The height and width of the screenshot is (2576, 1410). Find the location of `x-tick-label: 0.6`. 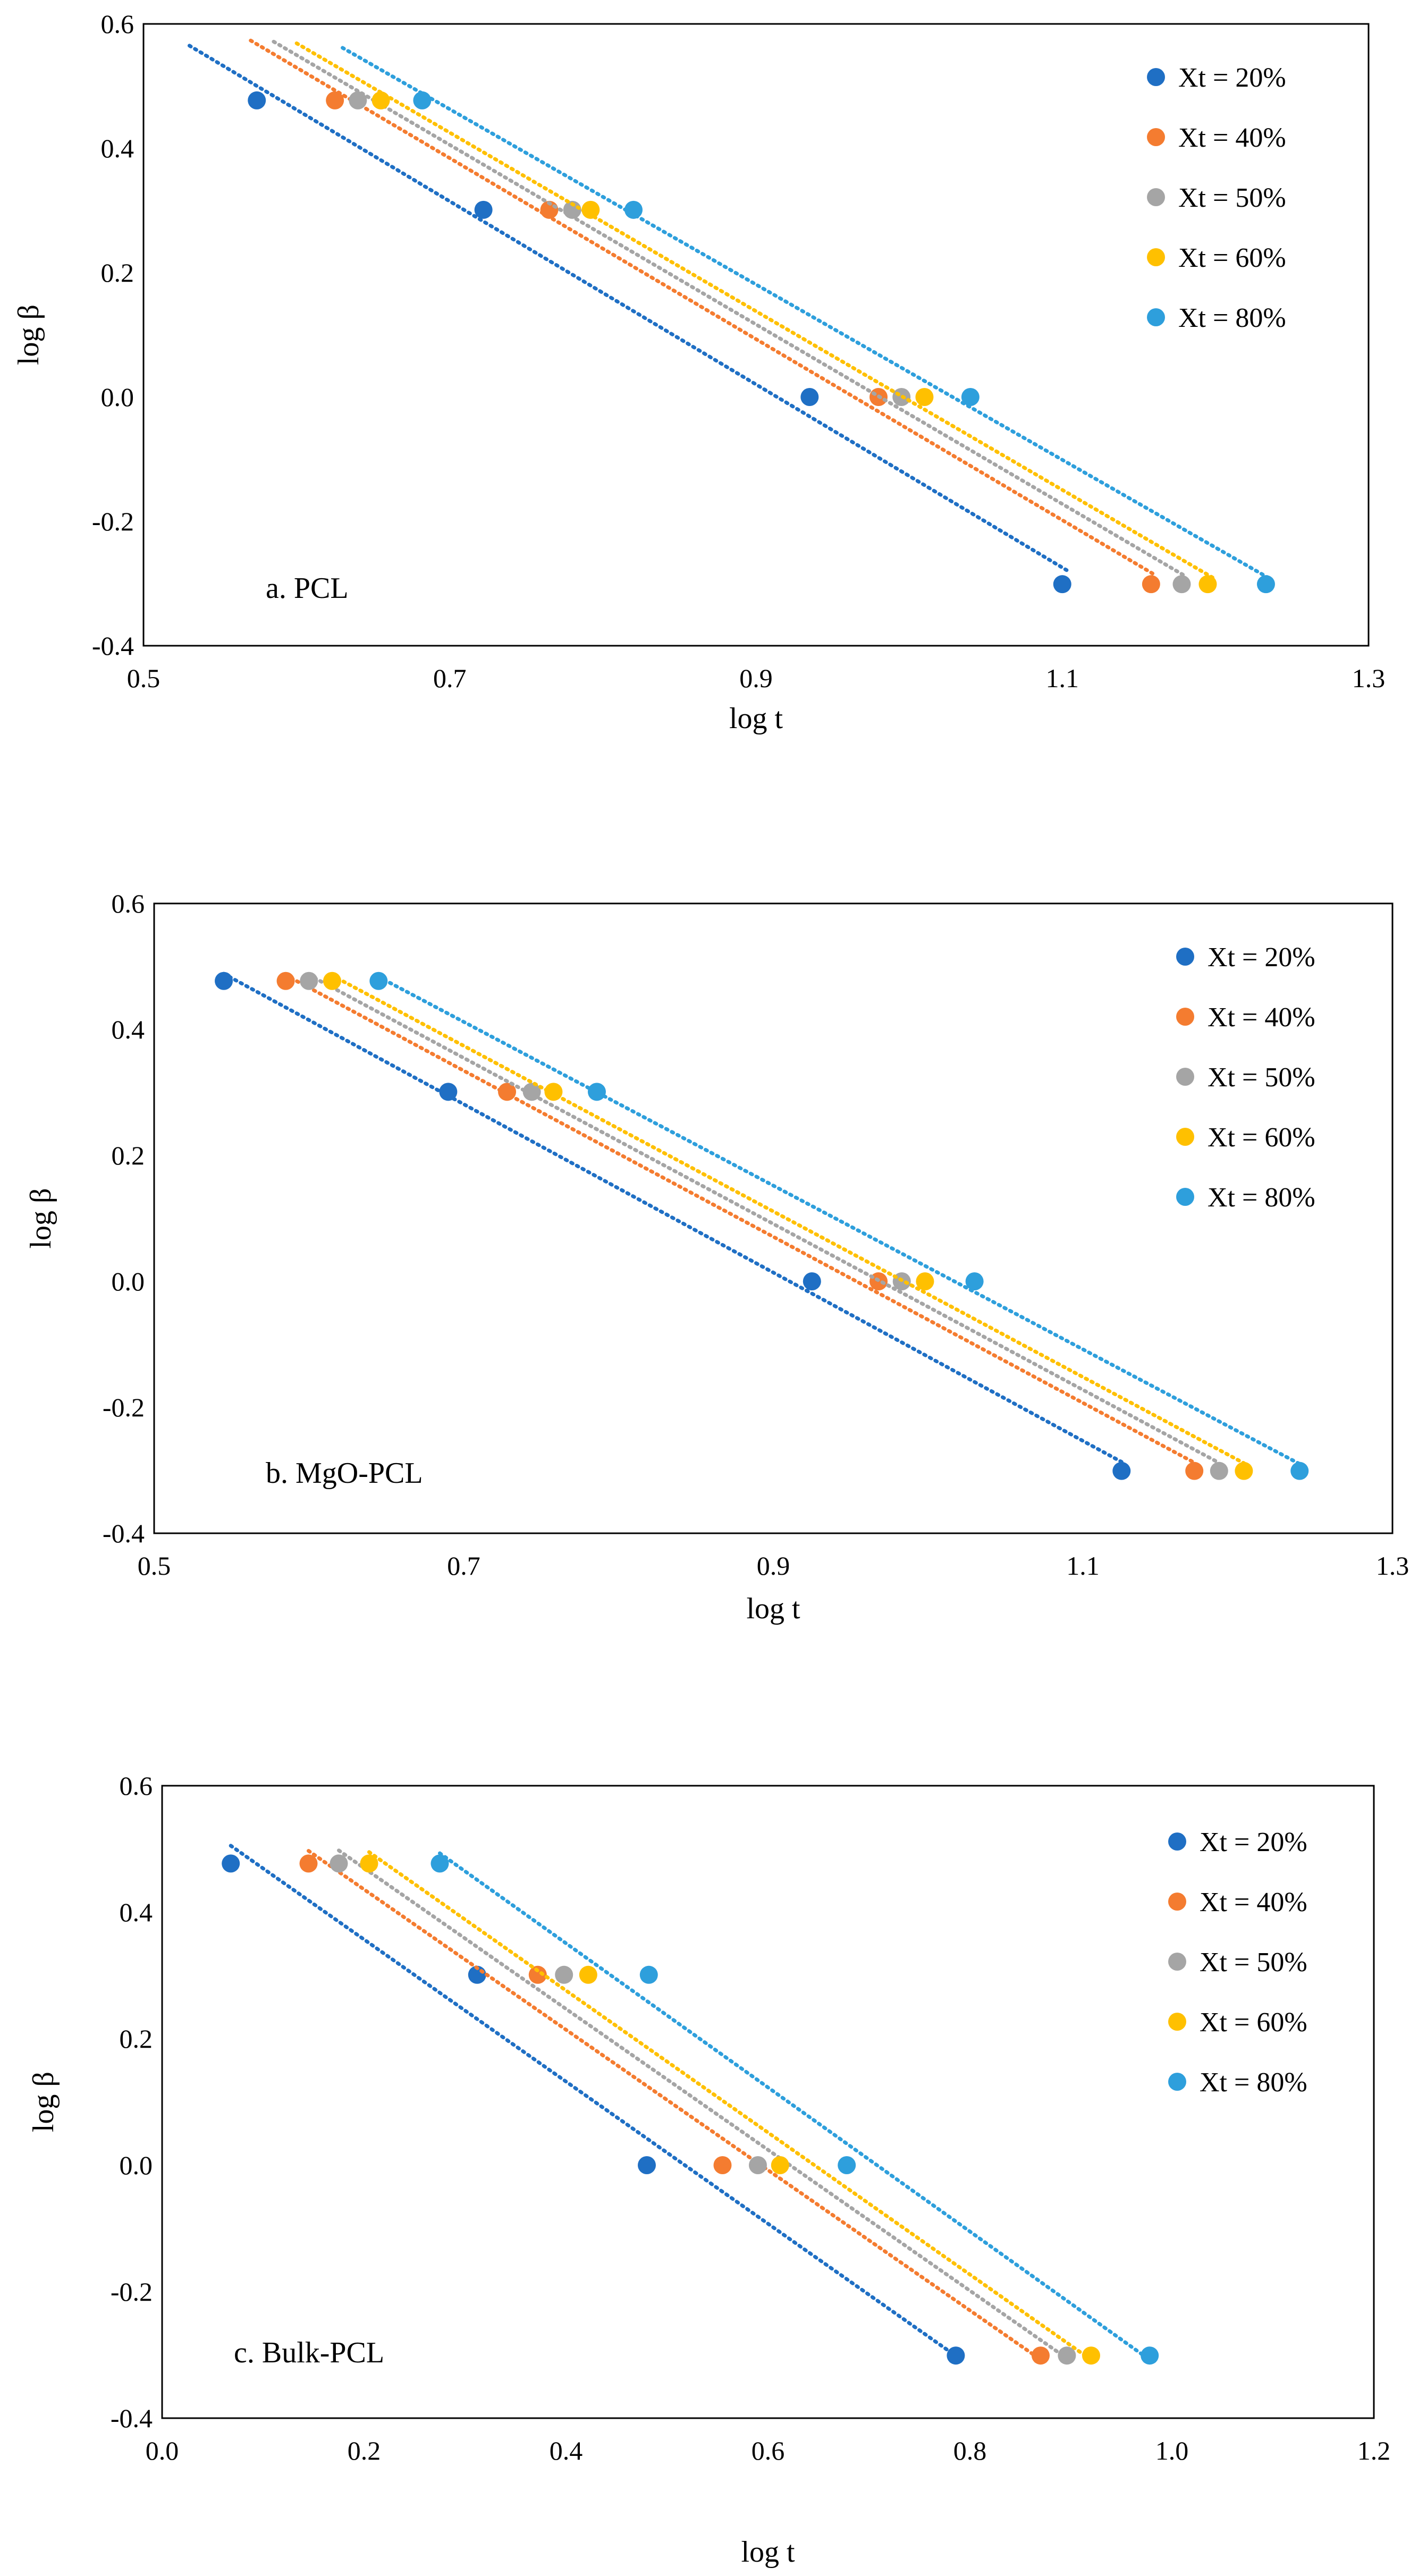

x-tick-label: 0.6 is located at coordinates (768, 2450).